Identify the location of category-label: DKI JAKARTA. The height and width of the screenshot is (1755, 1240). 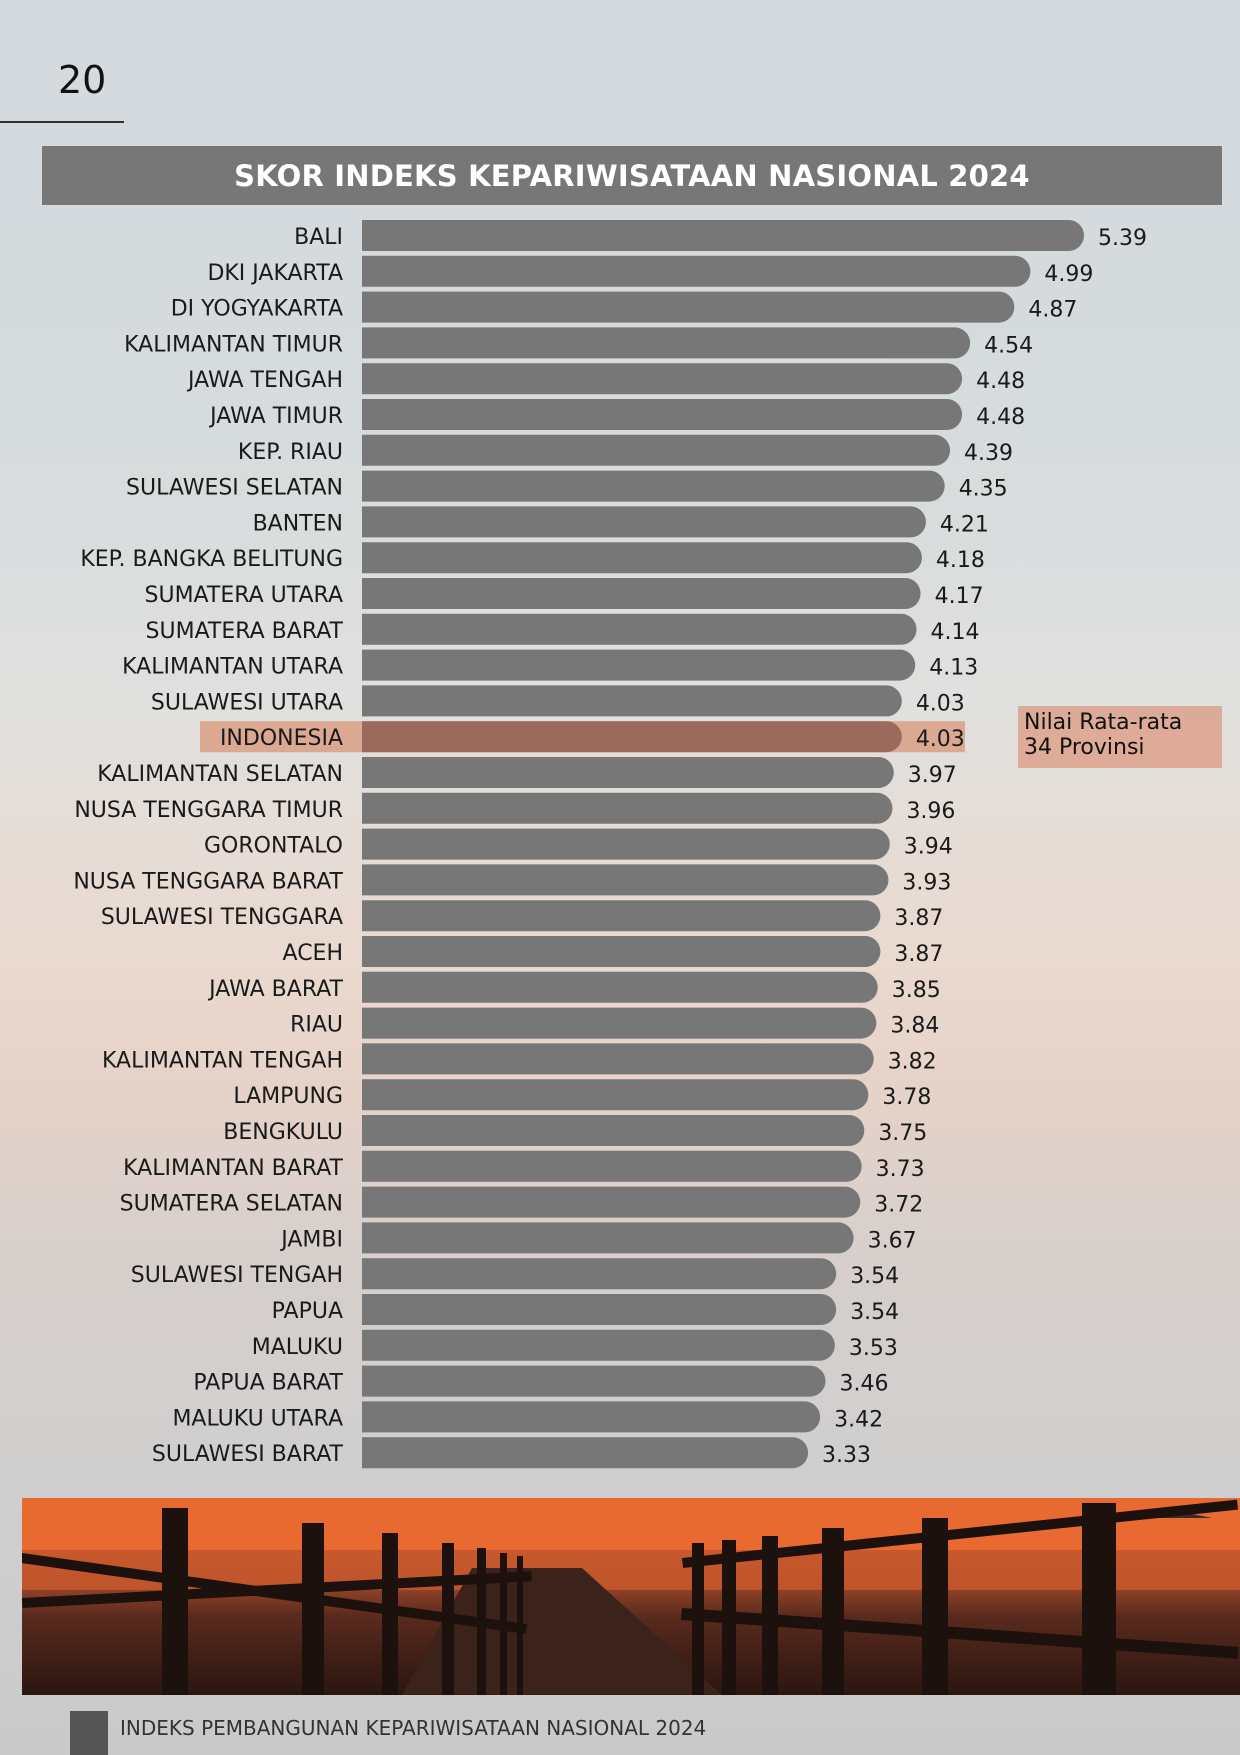
(275, 273).